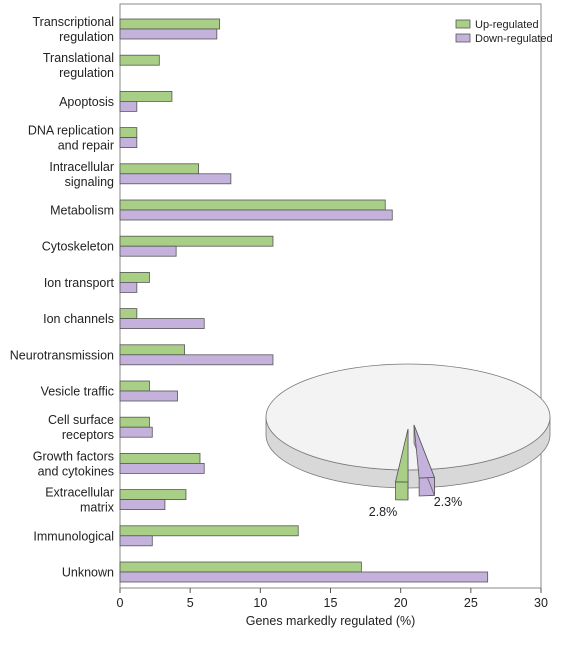 Image resolution: width=578 pixels, height=647 pixels. I want to click on category-label: Growth factors, so click(73, 456).